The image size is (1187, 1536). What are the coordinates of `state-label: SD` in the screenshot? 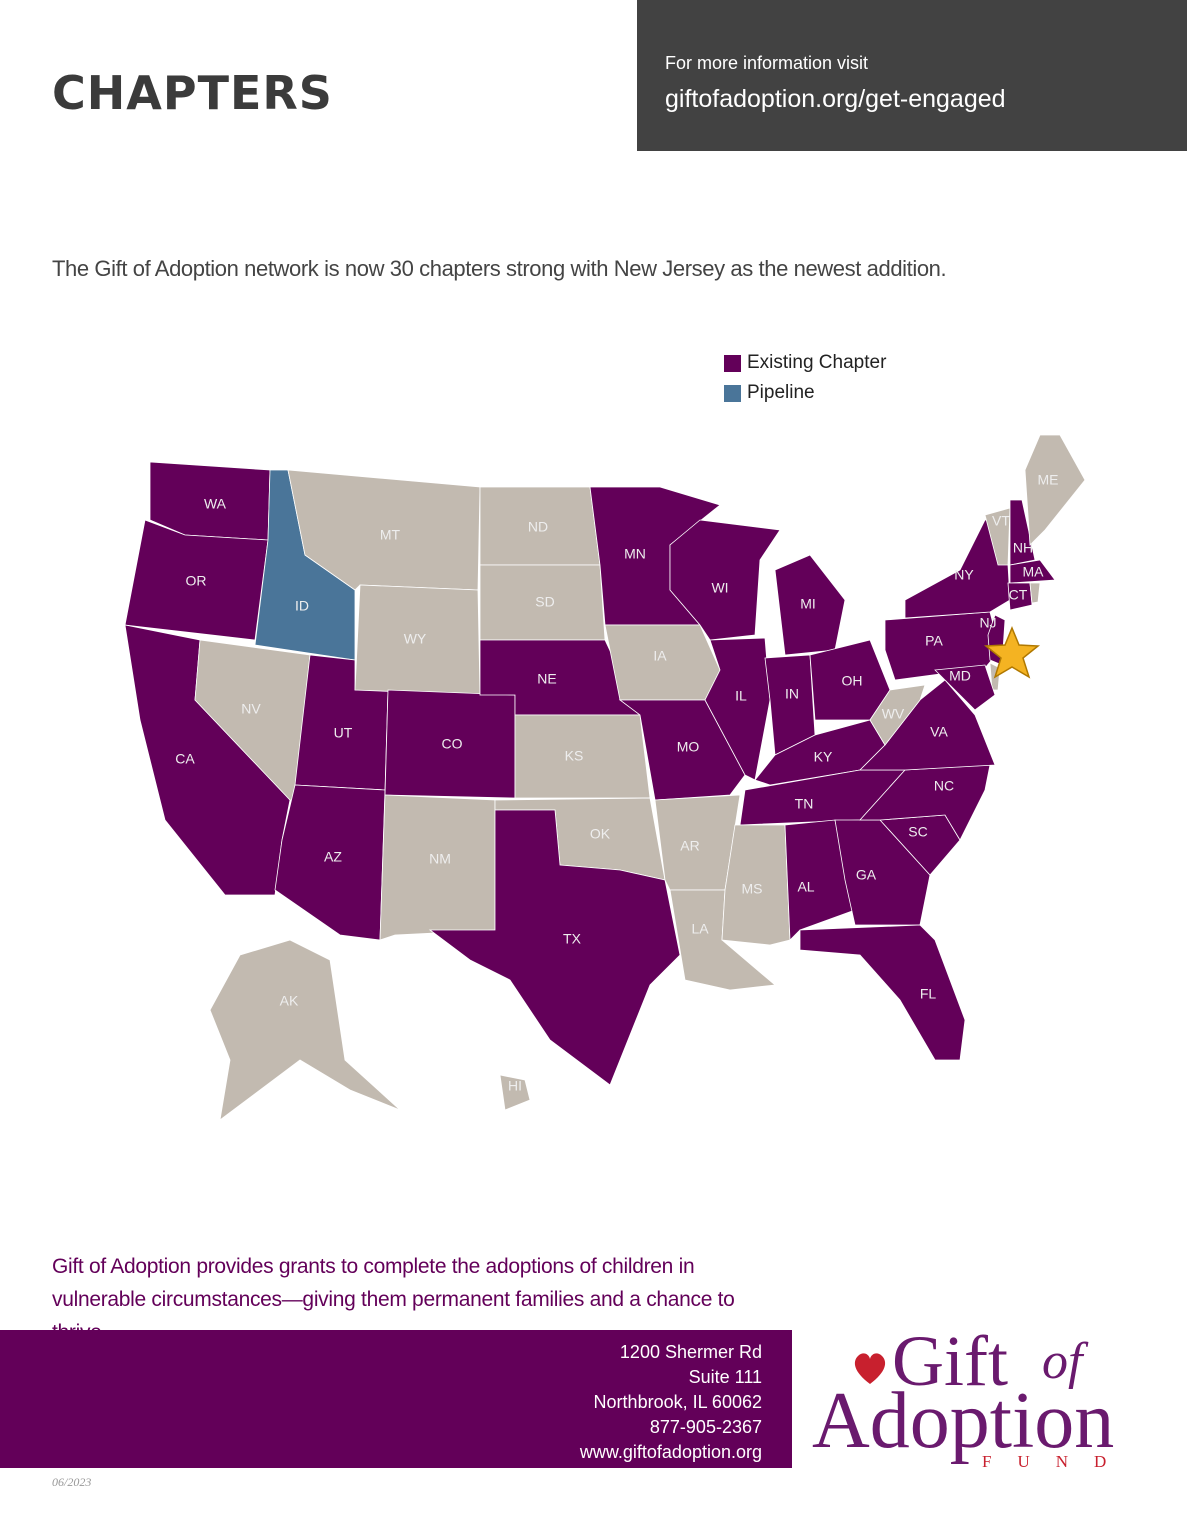 It's located at (544, 602).